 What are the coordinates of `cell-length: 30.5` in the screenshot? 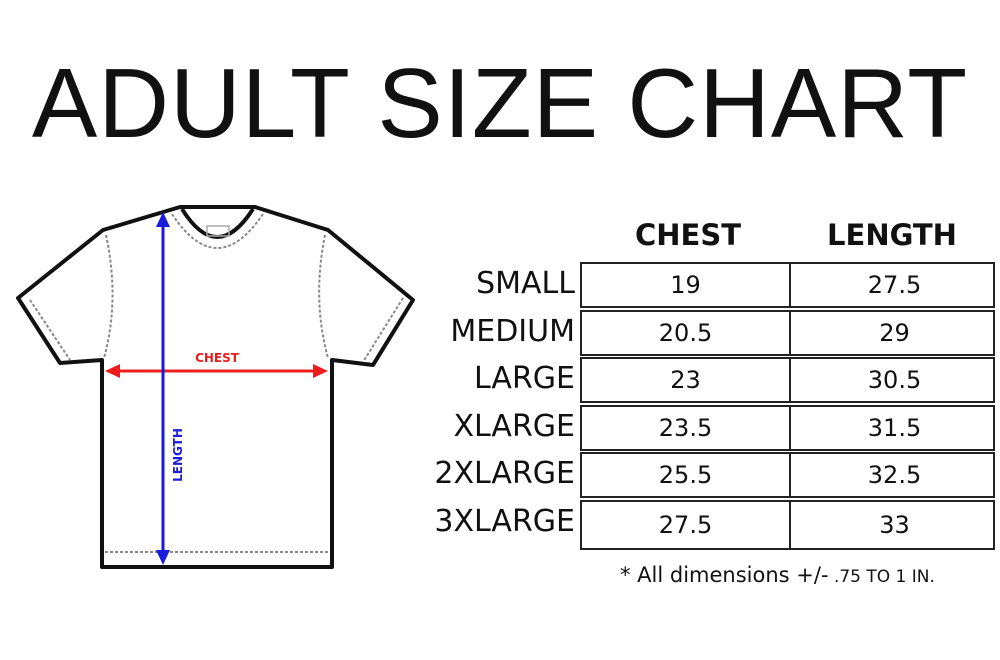 It's located at (894, 380).